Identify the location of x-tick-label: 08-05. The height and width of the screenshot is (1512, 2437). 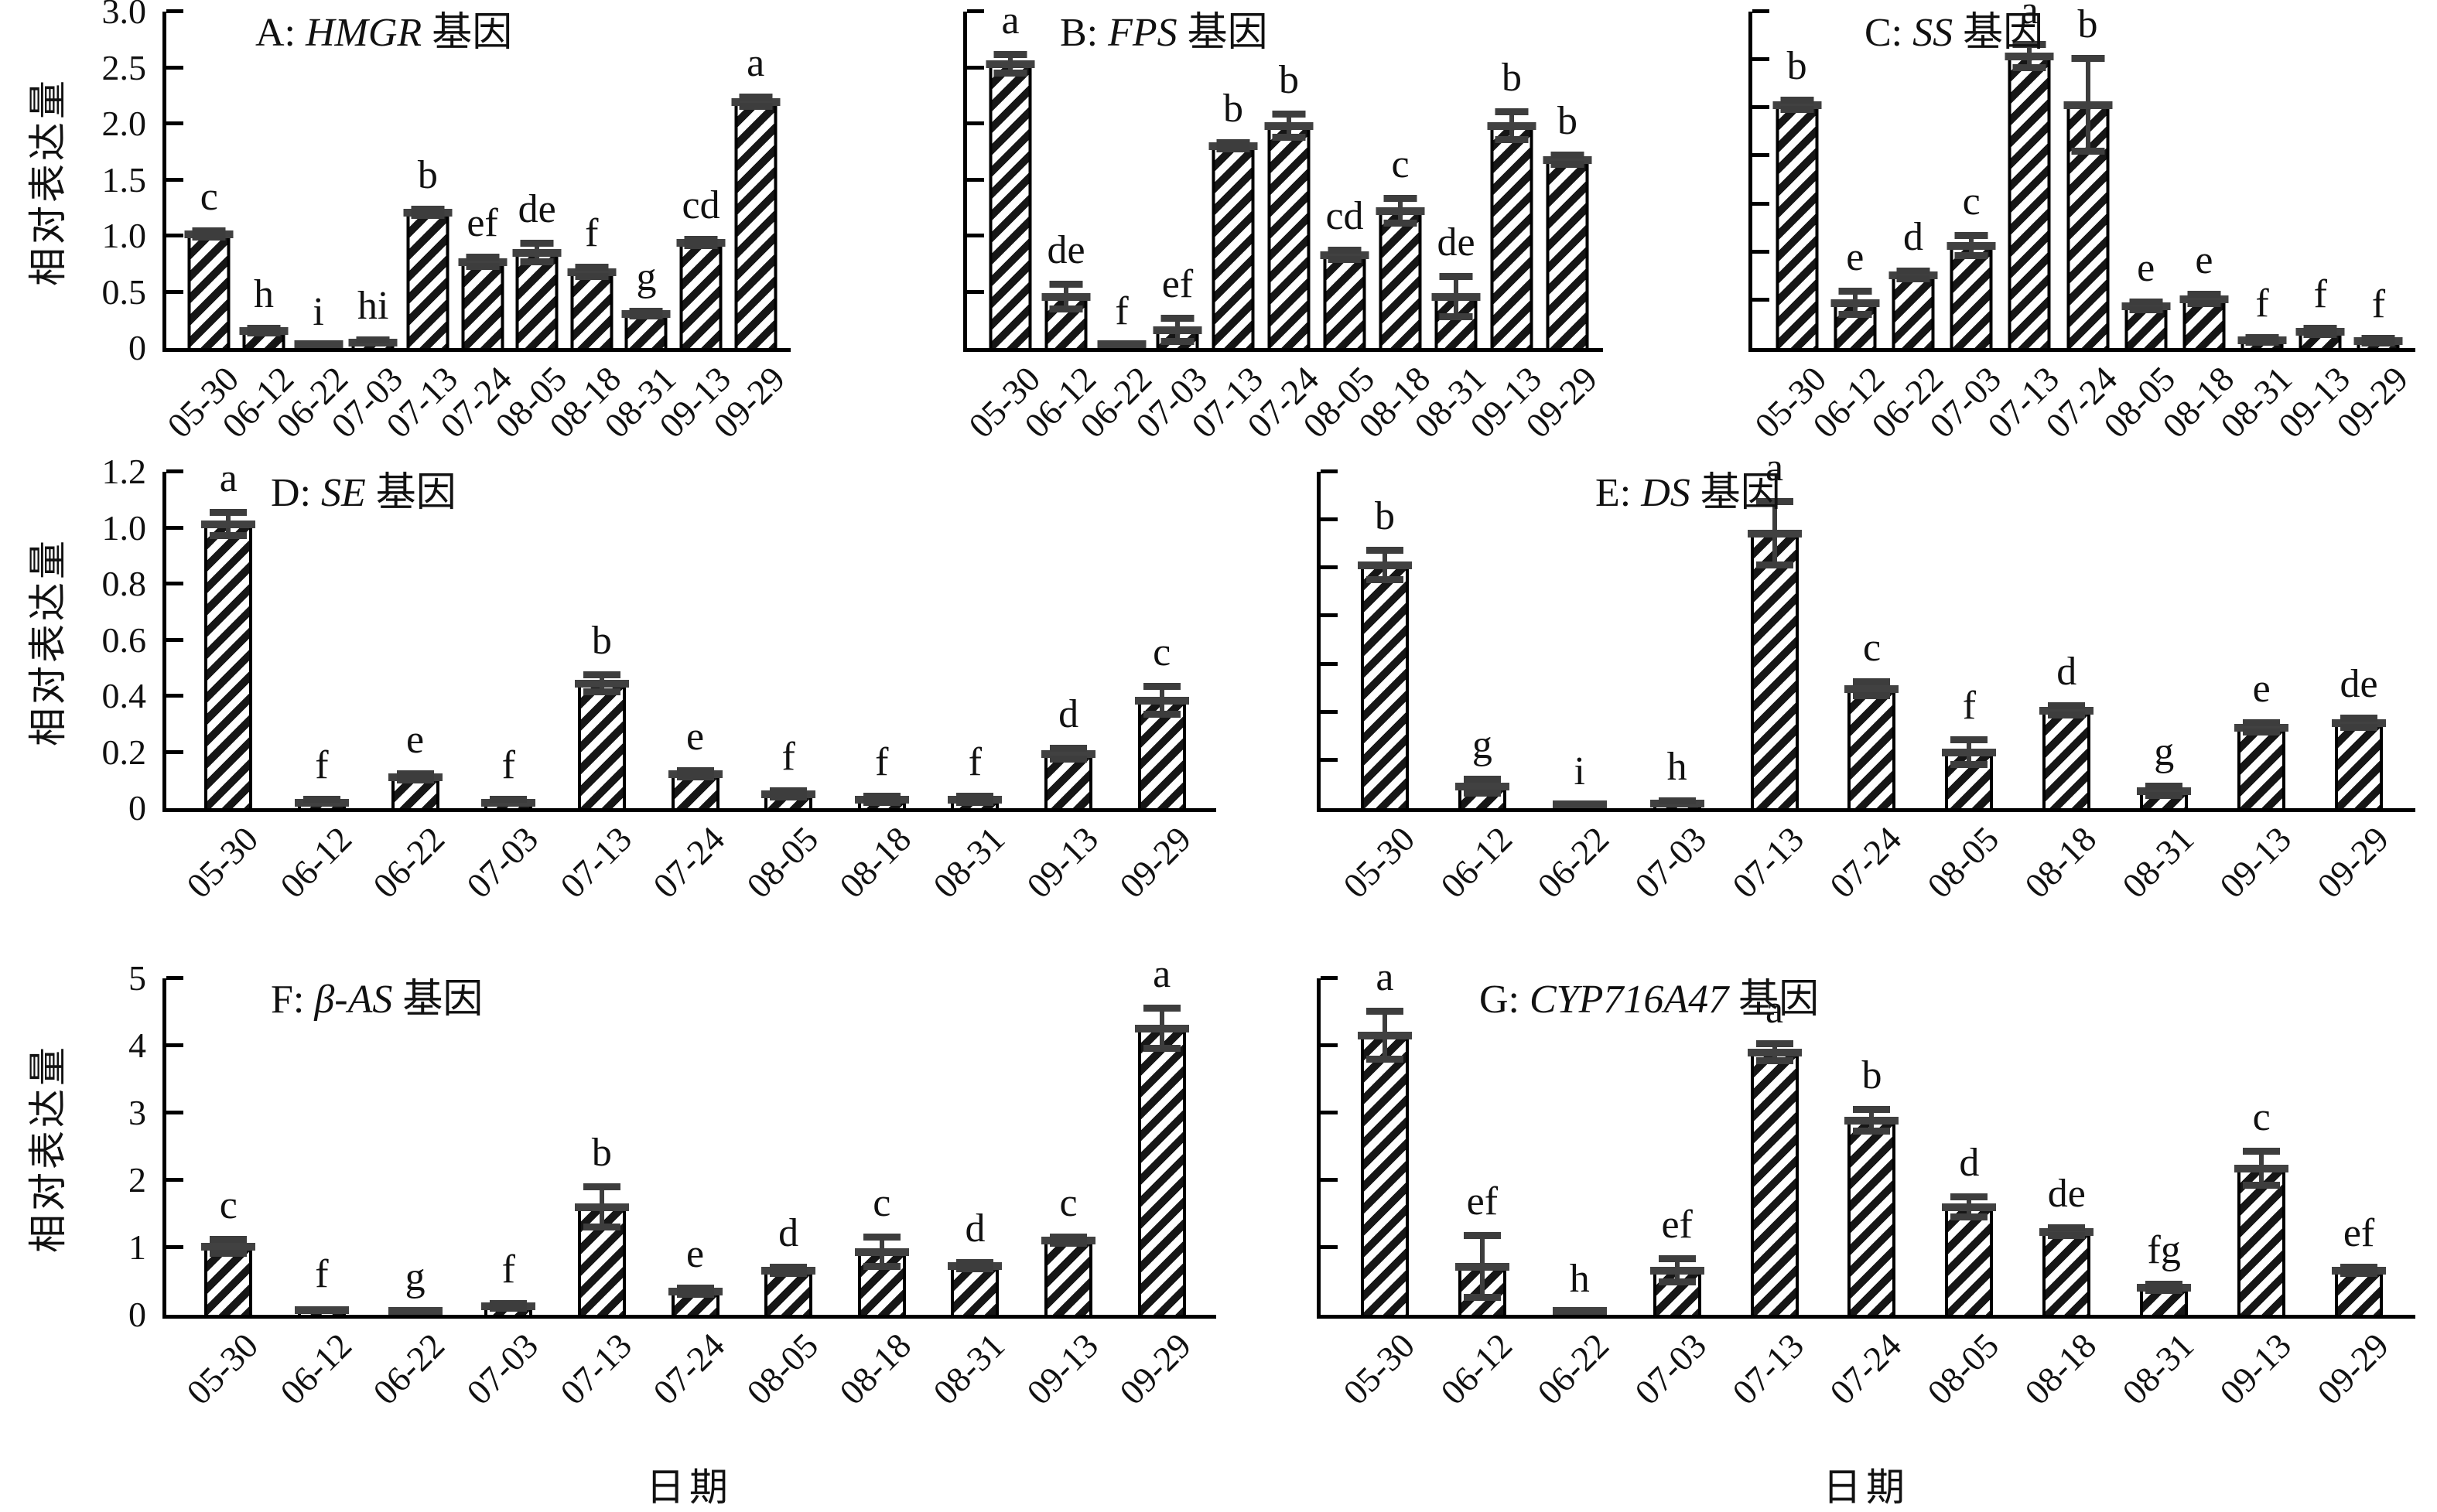
(782, 1368).